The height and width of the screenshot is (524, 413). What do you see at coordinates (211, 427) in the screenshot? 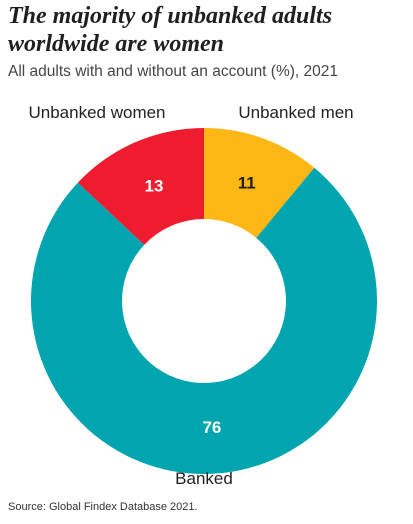
I see `value-label-banked: 76` at bounding box center [211, 427].